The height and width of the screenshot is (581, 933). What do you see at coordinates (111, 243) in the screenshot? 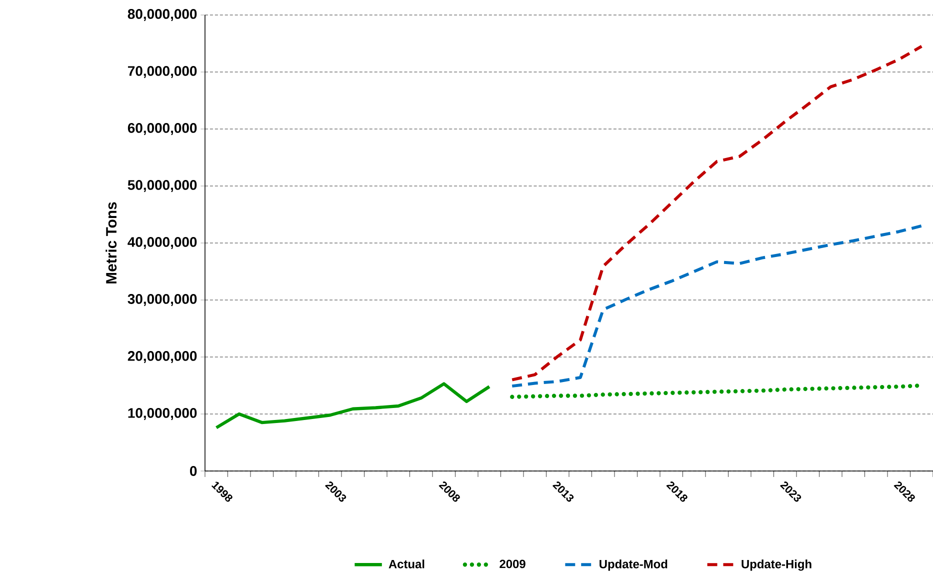
I see `y-axis-title: Metric Tons` at bounding box center [111, 243].